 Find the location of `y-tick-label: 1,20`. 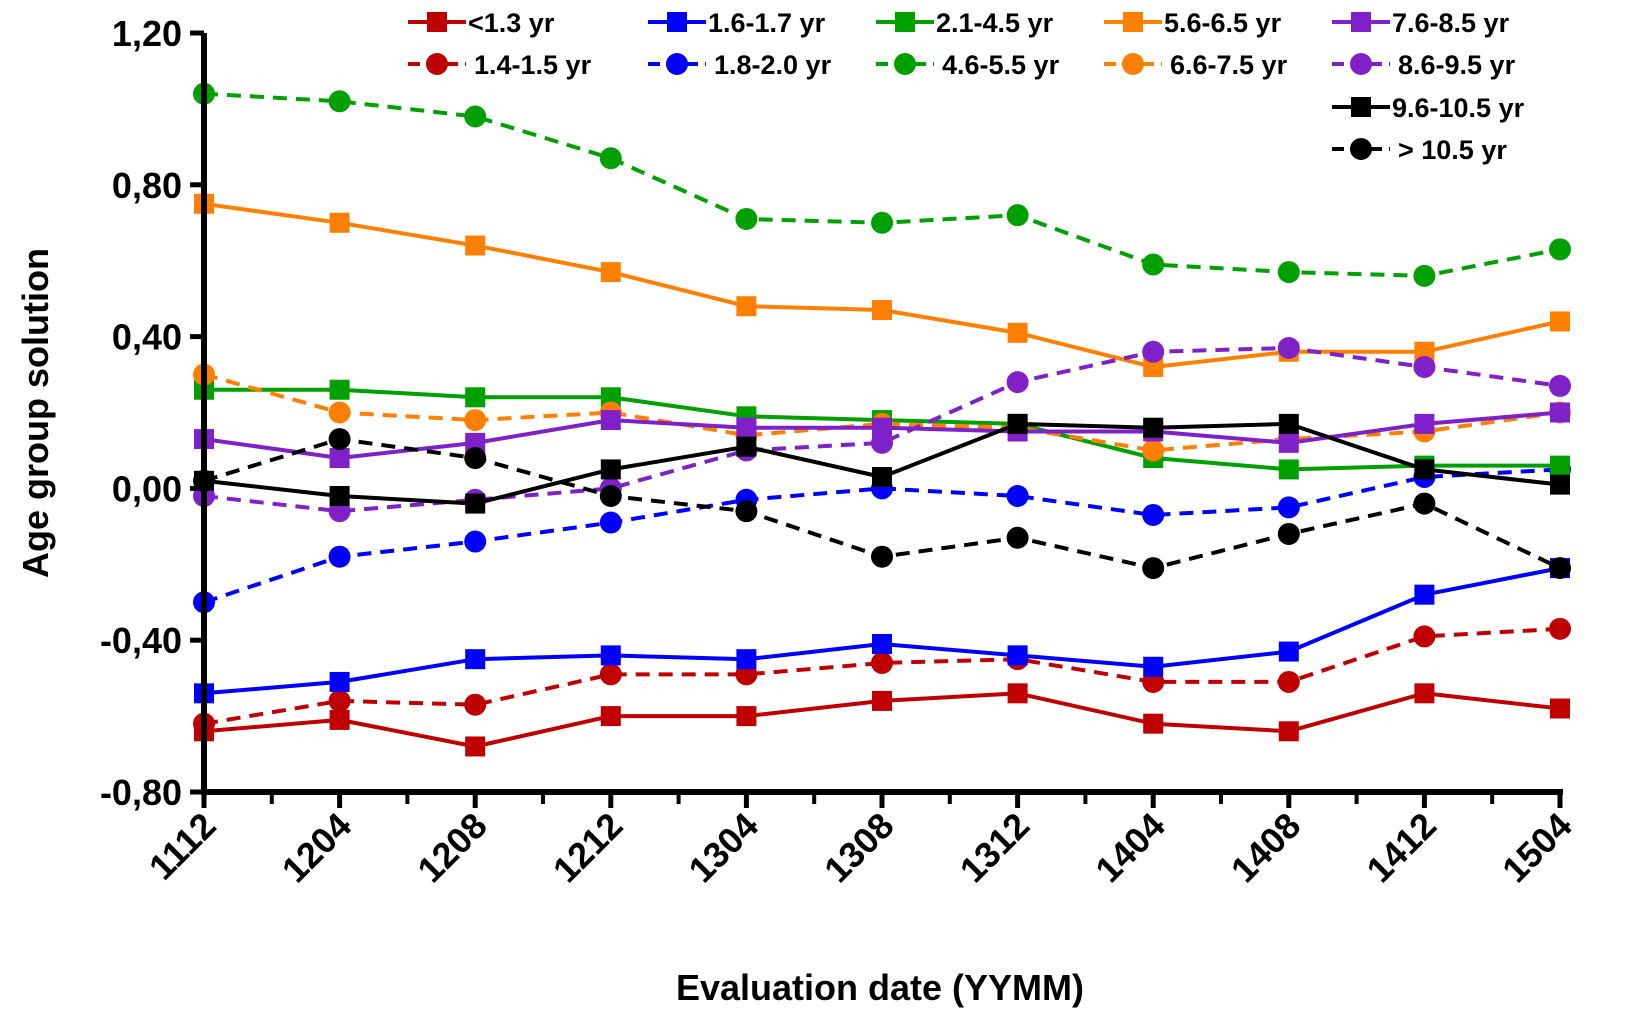

y-tick-label: 1,20 is located at coordinates (147, 33).